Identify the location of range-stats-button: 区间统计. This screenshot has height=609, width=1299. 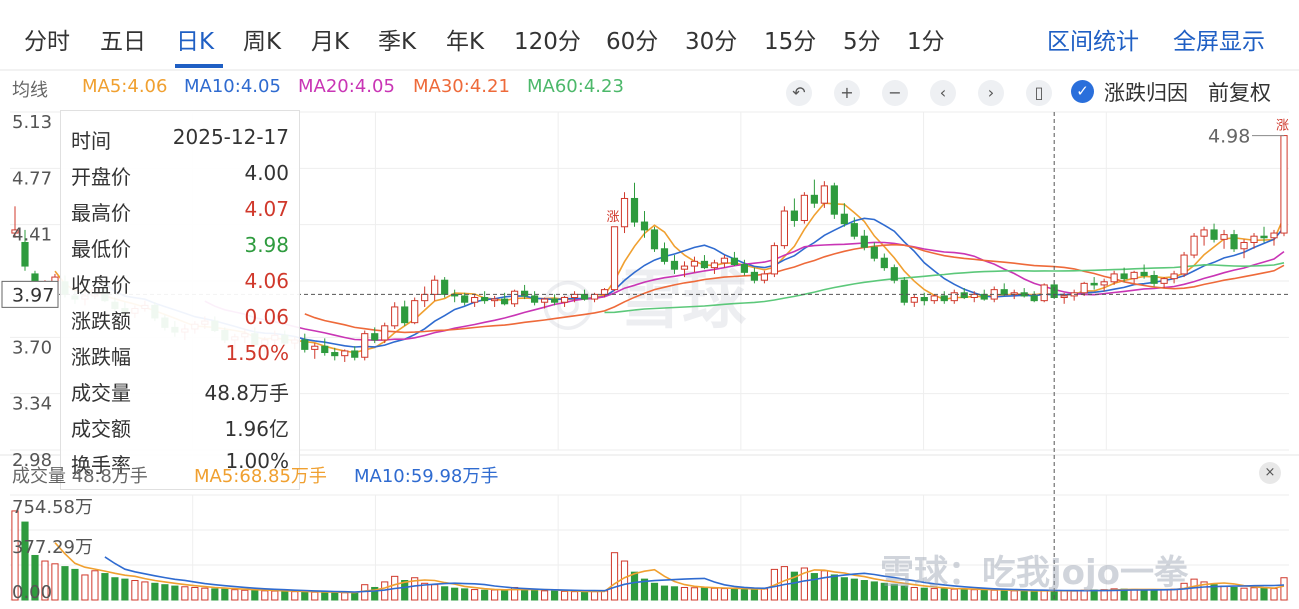
(1093, 42).